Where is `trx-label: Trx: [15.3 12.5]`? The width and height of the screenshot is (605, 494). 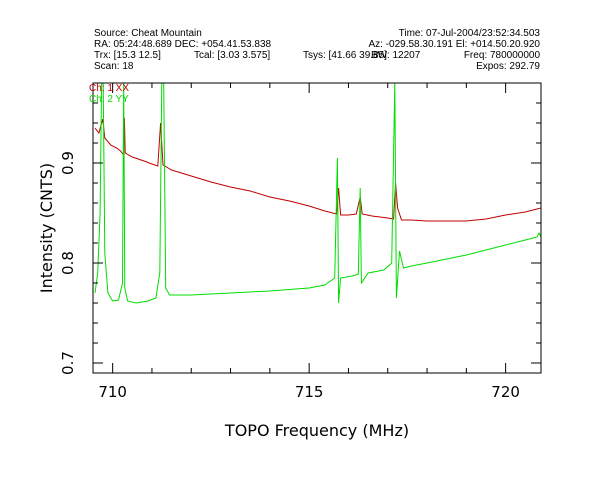
trx-label: Trx: [15.3 12.5] is located at coordinates (127, 55).